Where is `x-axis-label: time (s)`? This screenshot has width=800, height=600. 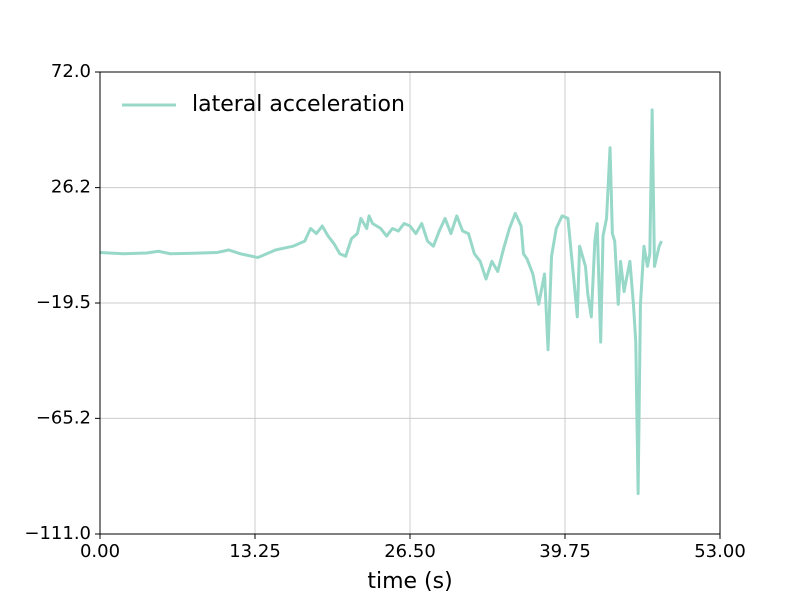
x-axis-label: time (s) is located at coordinates (409, 581).